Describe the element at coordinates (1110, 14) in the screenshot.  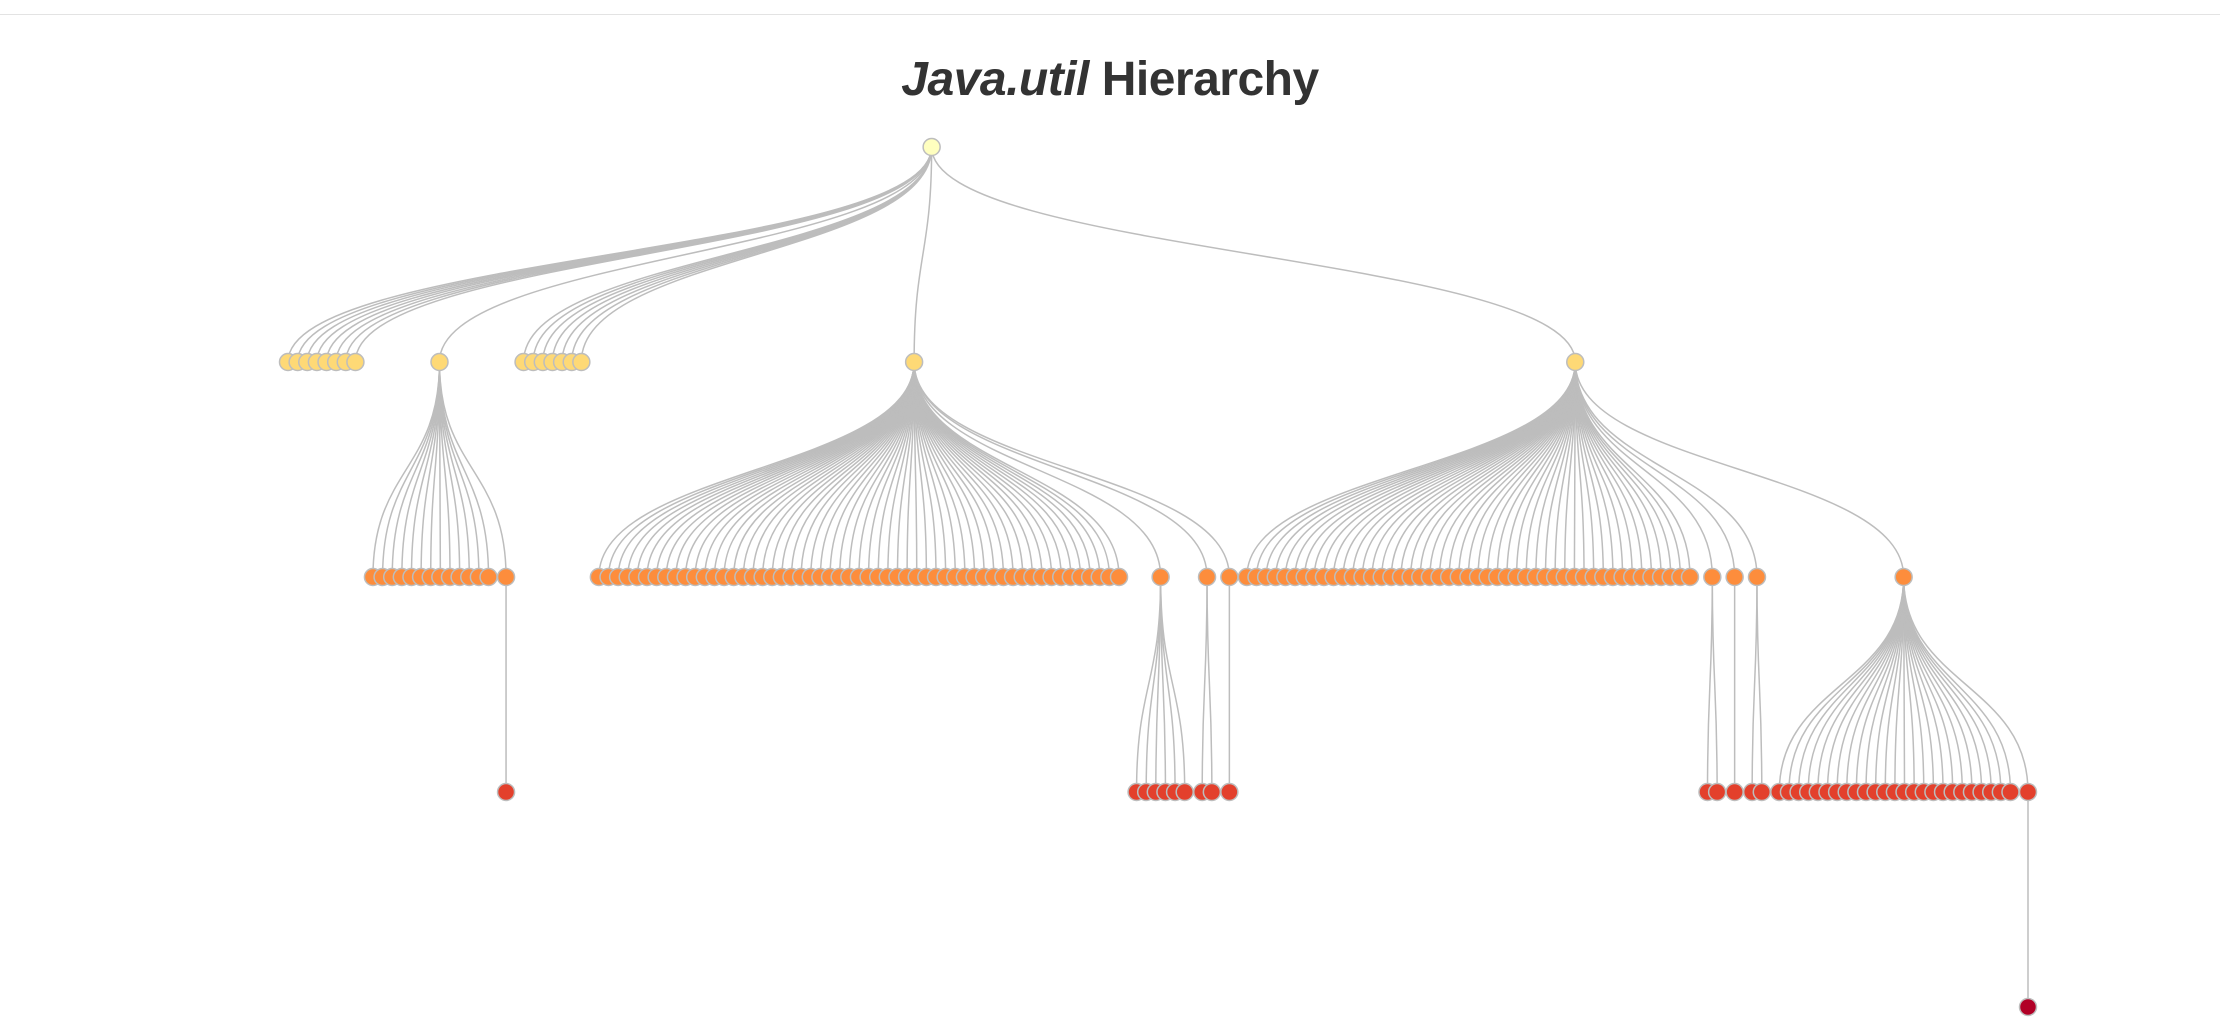
I see `top-divider` at that location.